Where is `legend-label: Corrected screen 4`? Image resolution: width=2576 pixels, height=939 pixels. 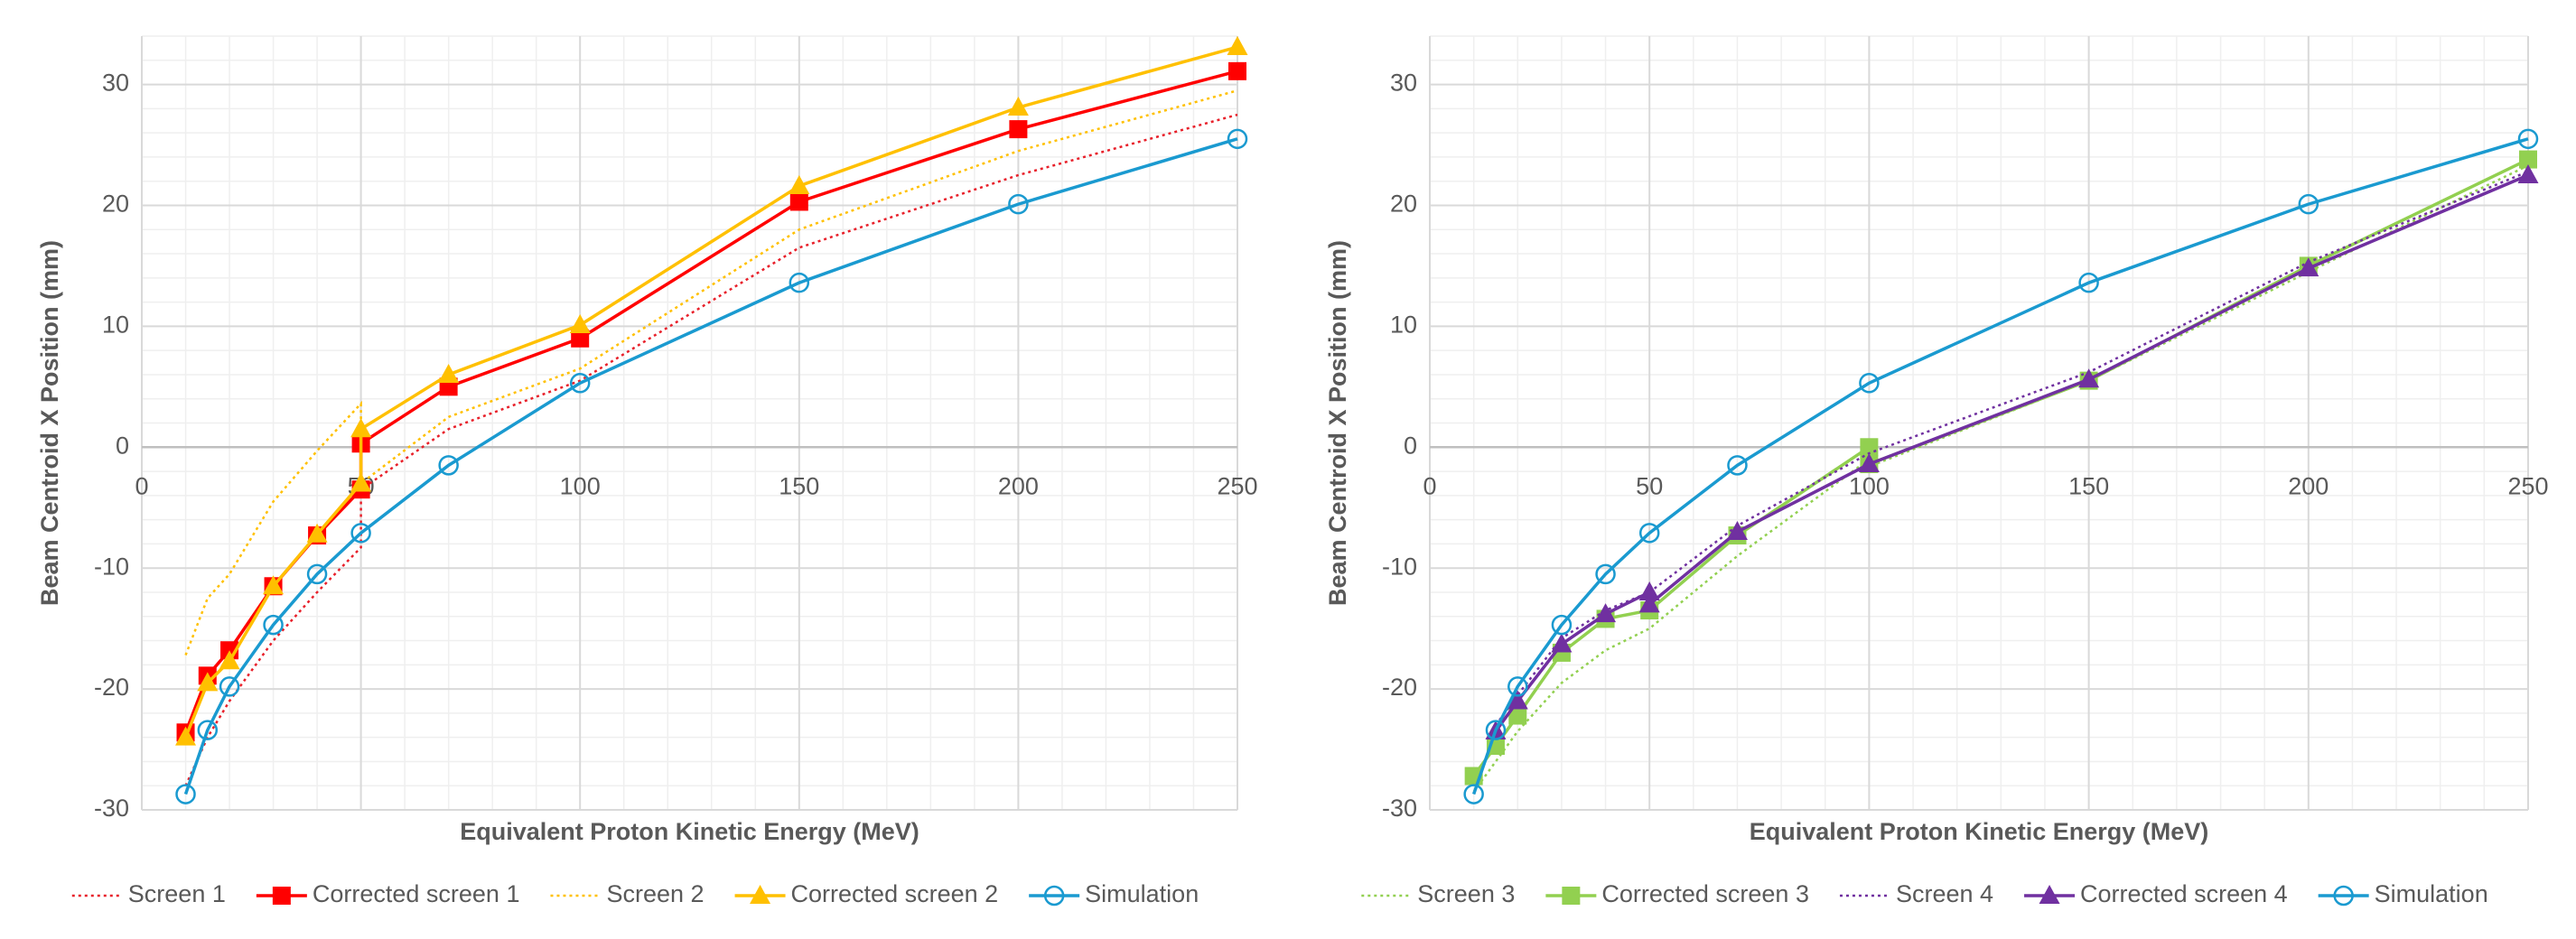 legend-label: Corrected screen 4 is located at coordinates (2184, 893).